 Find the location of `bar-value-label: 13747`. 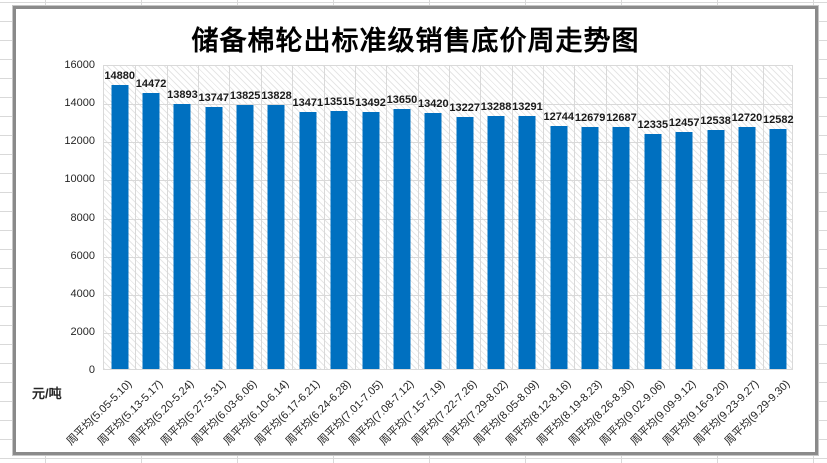

bar-value-label: 13747 is located at coordinates (214, 97).